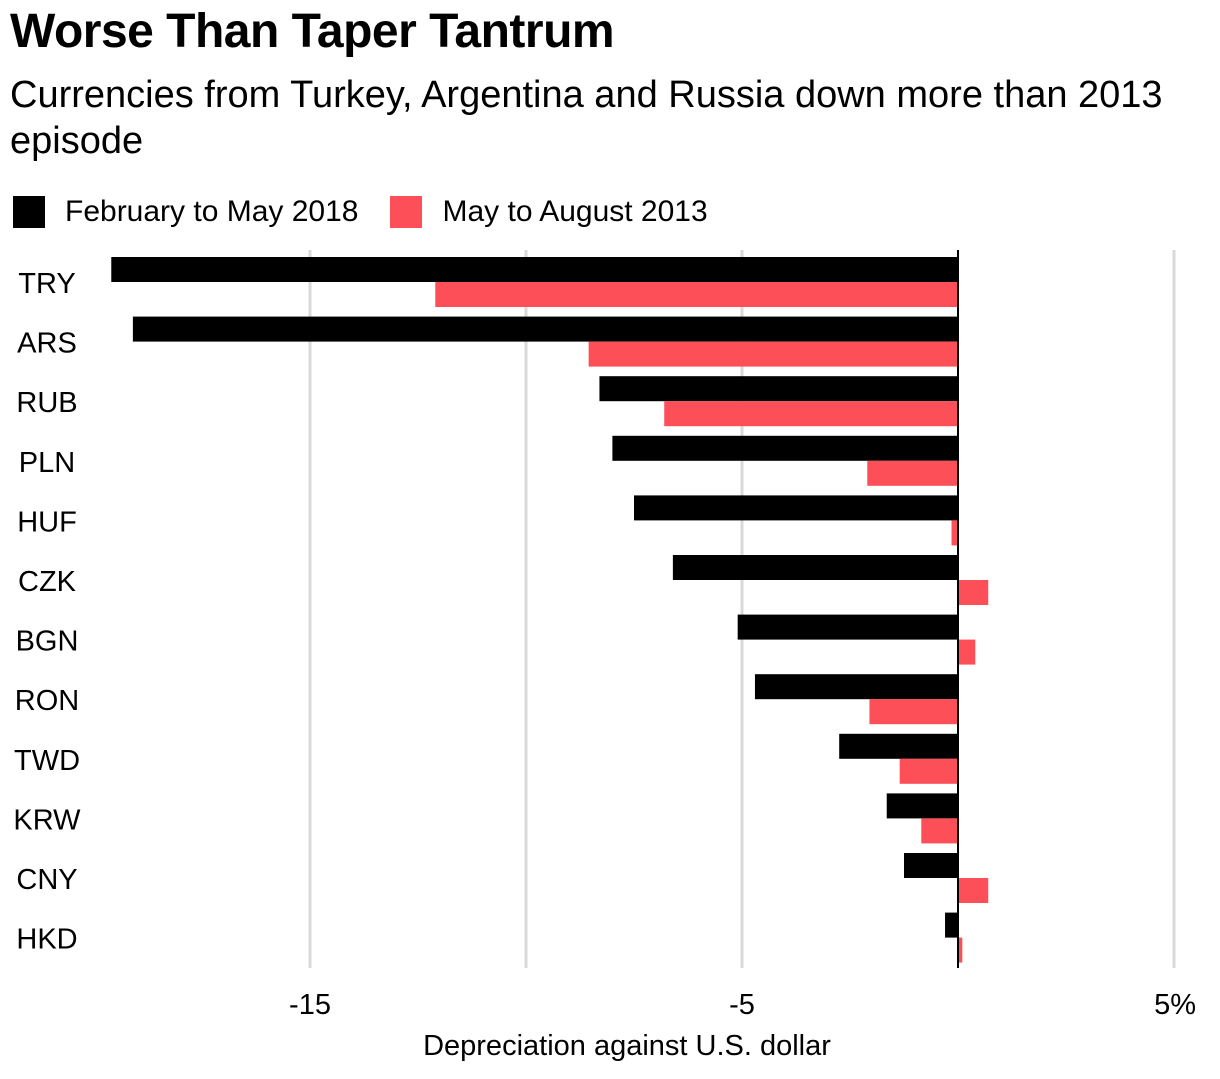 The height and width of the screenshot is (1079, 1220). What do you see at coordinates (46, 880) in the screenshot?
I see `category-label: CNY` at bounding box center [46, 880].